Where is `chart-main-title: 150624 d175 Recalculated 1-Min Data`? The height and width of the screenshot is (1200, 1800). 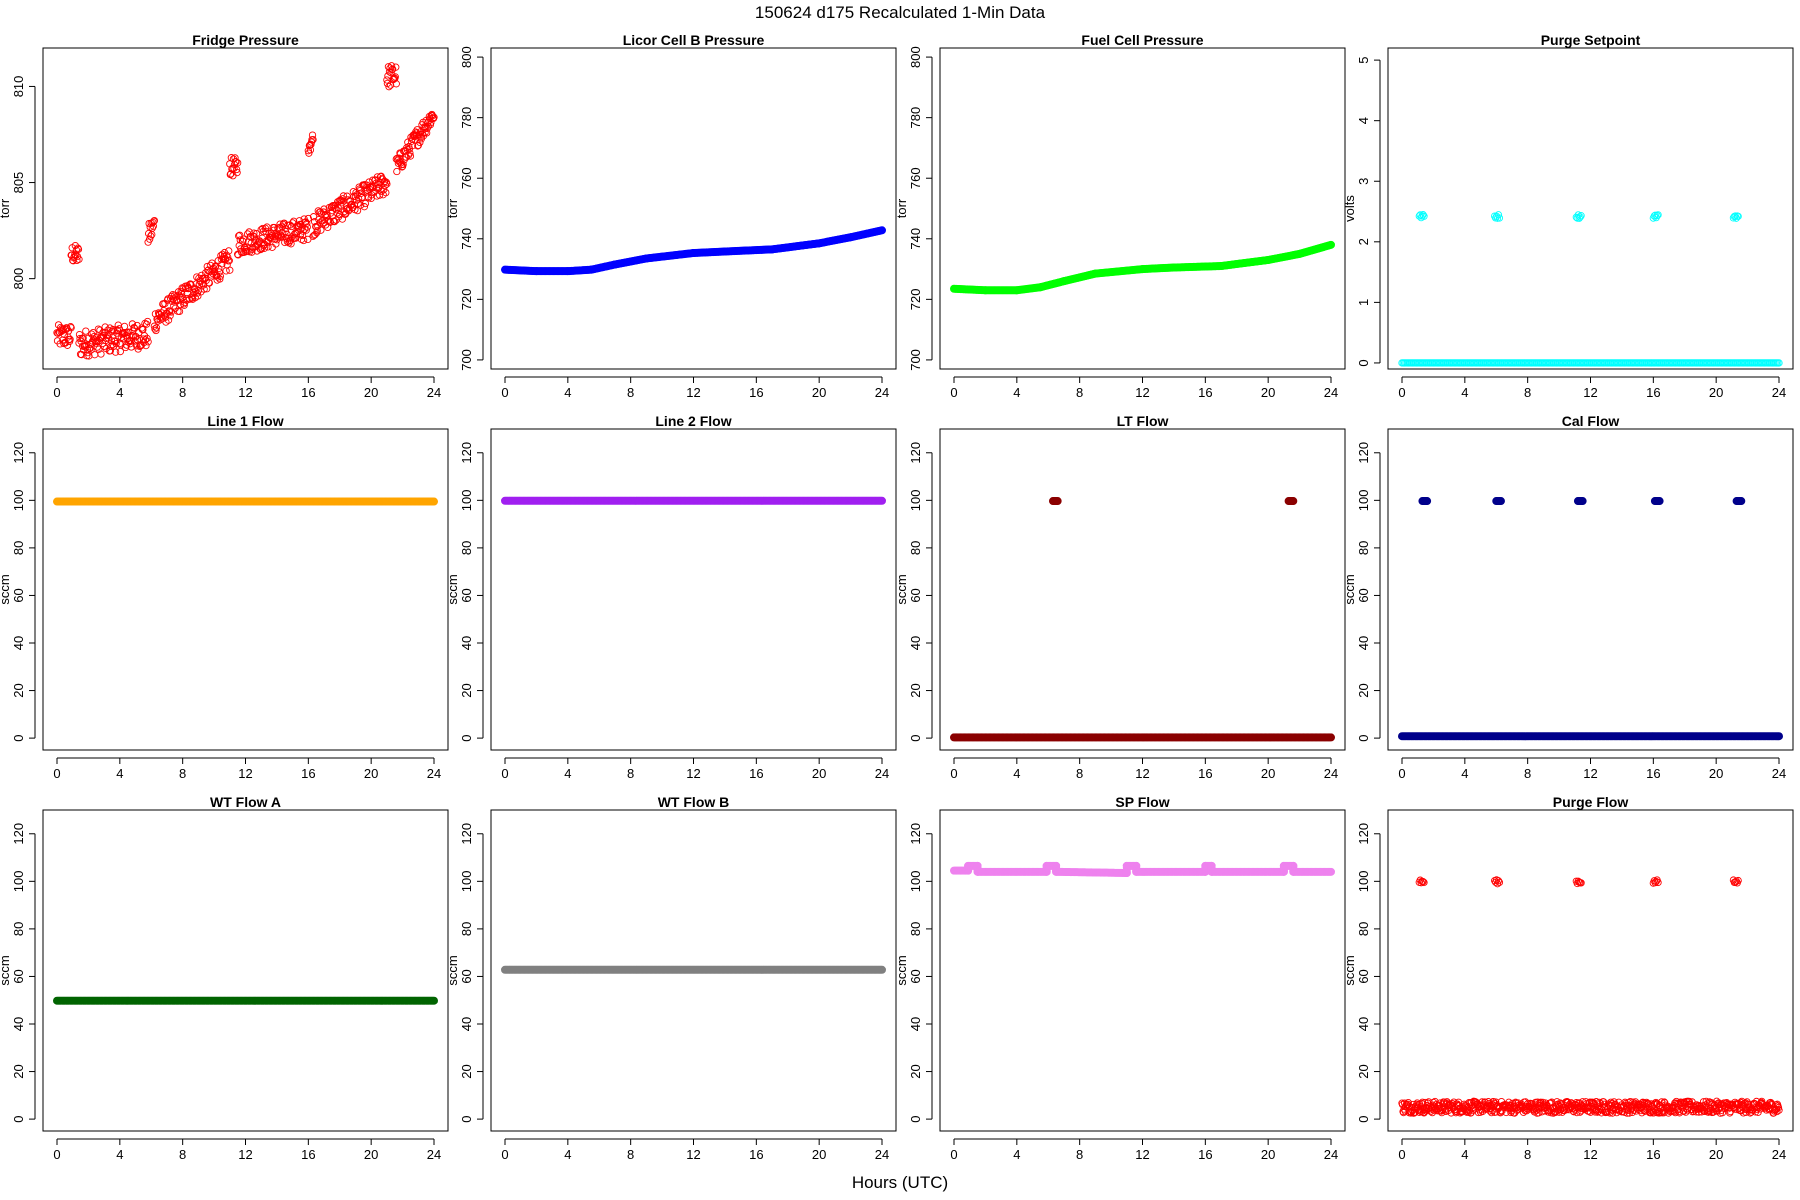
chart-main-title: 150624 d175 Recalculated 1-Min Data is located at coordinates (900, 12).